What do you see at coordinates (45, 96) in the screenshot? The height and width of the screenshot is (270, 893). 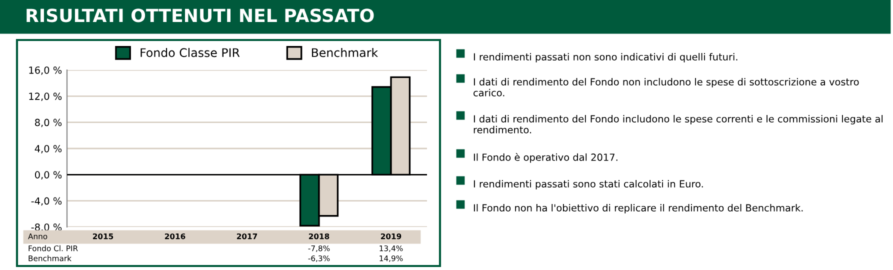 I see `y-tick-label: 12,0 %` at bounding box center [45, 96].